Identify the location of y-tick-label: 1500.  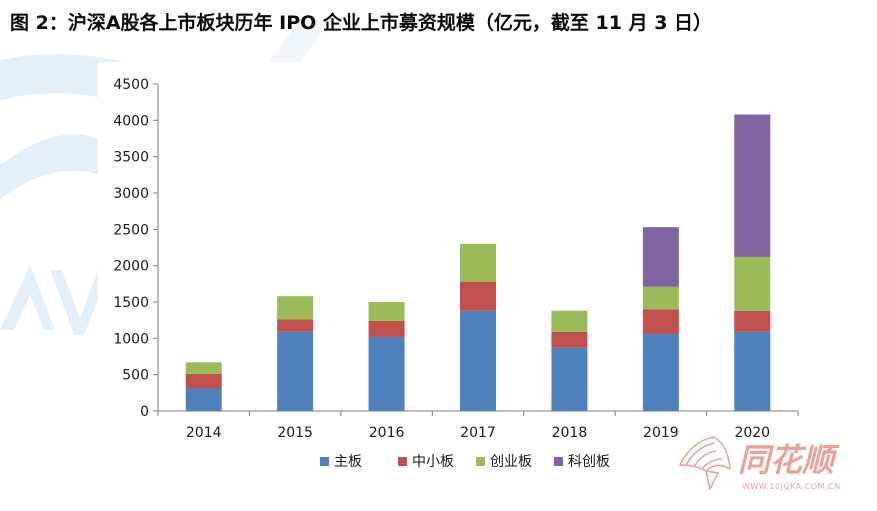
(131, 303).